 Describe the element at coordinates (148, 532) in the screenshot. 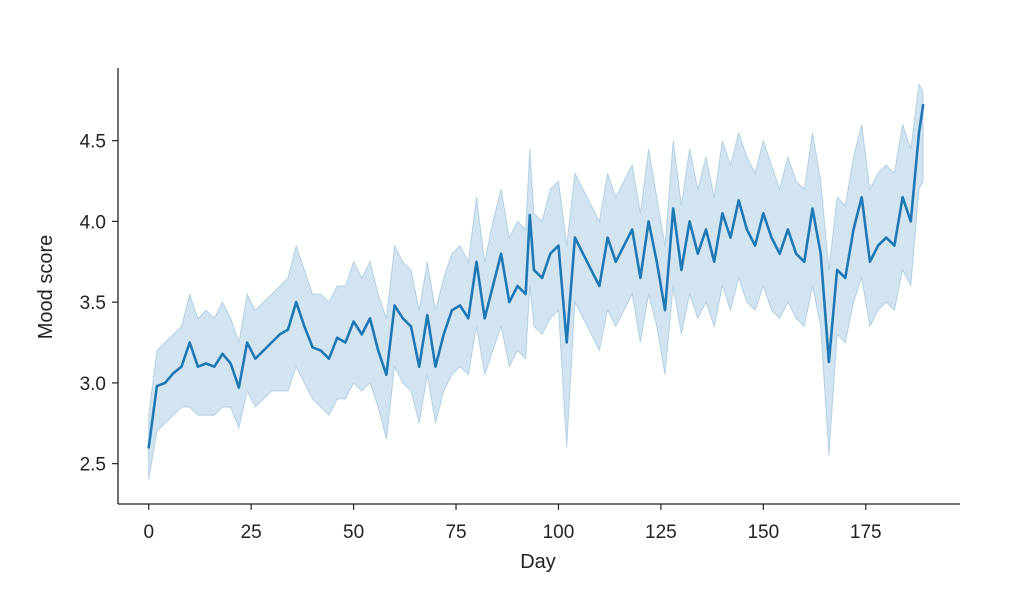

I see `x-tick-label: 0` at that location.